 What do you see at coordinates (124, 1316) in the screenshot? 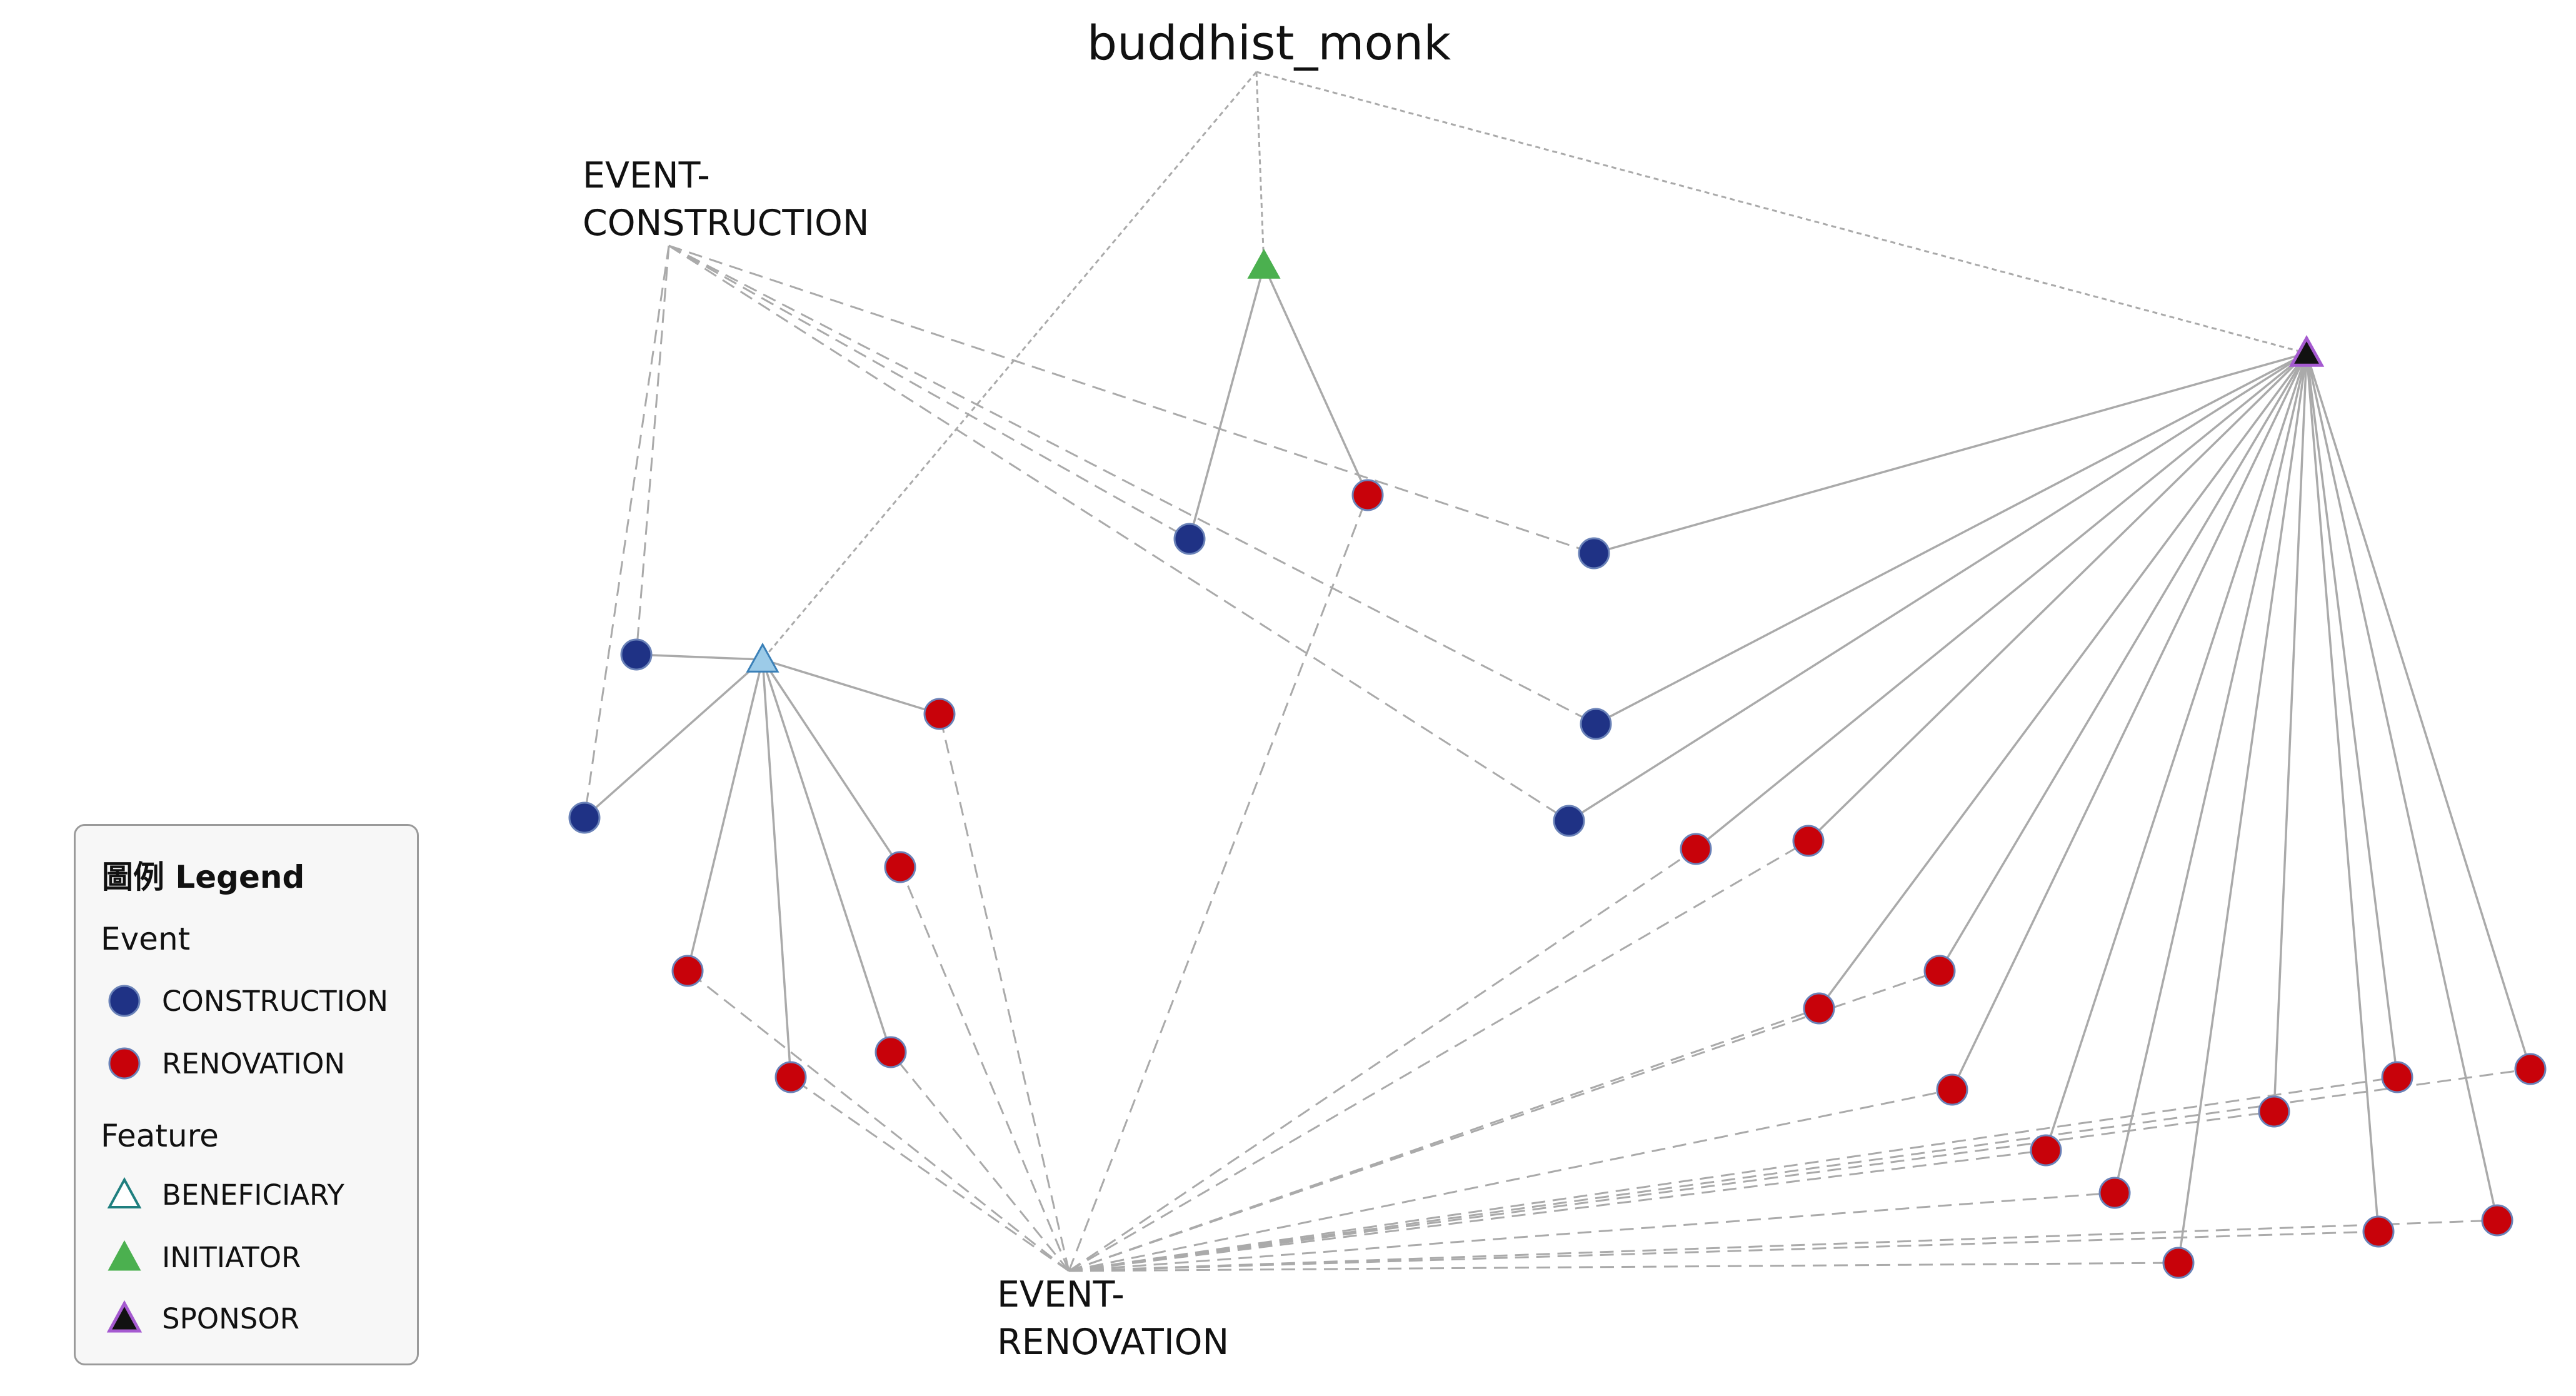
I see `sponsor-triangle-icon` at bounding box center [124, 1316].